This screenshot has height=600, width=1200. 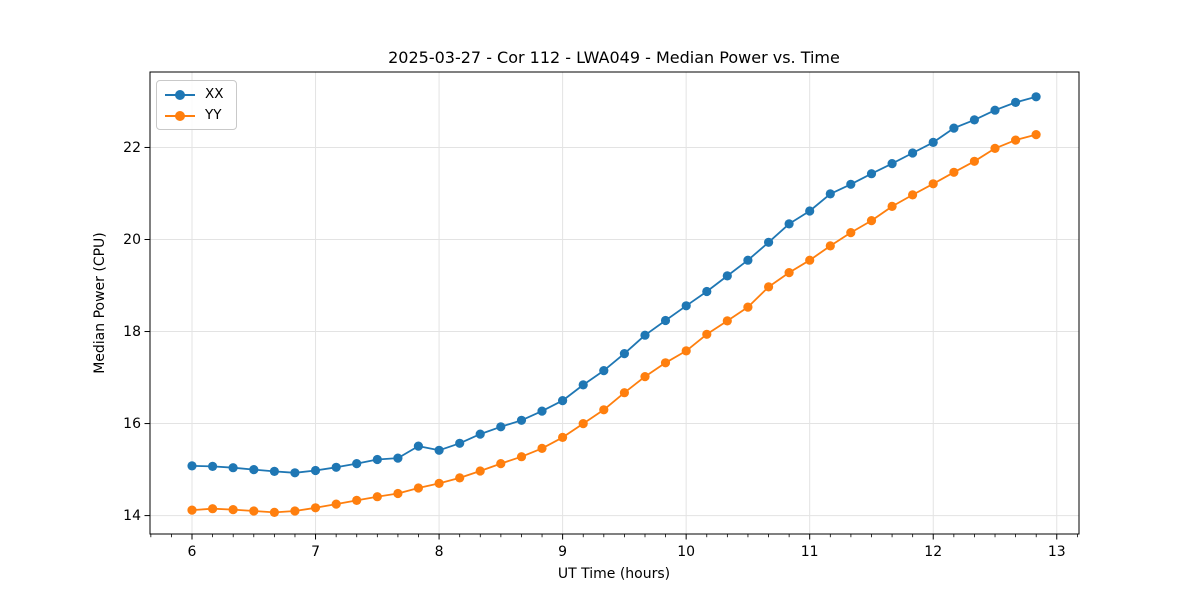 What do you see at coordinates (214, 93) in the screenshot?
I see `legend-label-xx: XX` at bounding box center [214, 93].